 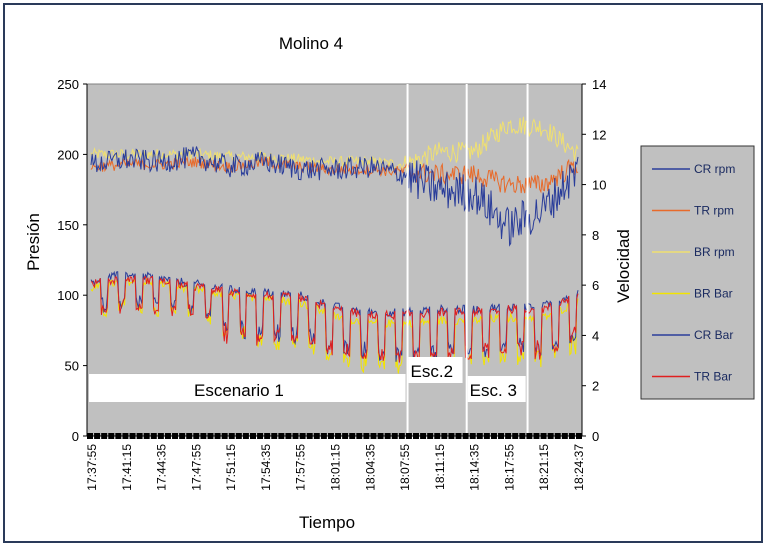 What do you see at coordinates (68, 154) in the screenshot?
I see `y-tick-label: 200` at bounding box center [68, 154].